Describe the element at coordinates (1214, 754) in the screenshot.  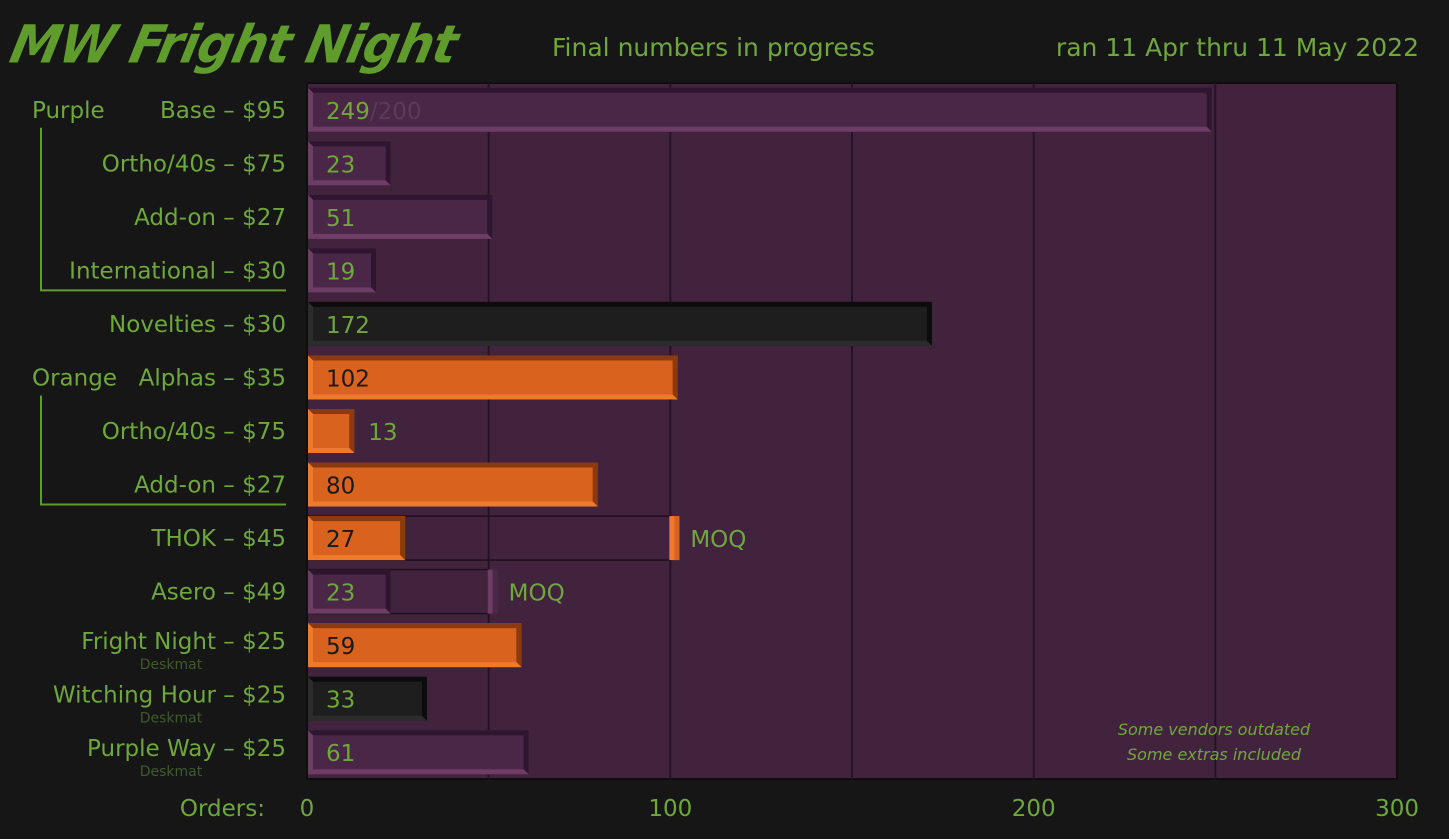
I see `annotation: Some extras included` at that location.